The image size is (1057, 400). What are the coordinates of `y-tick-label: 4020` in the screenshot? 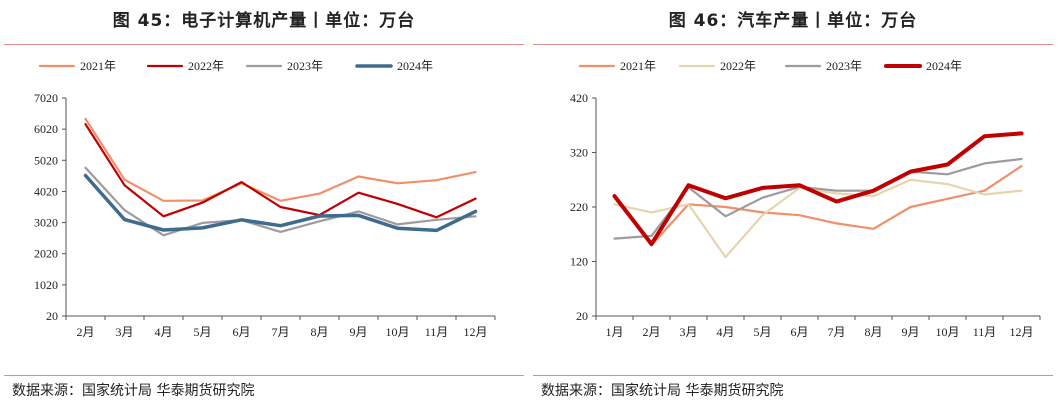 It's located at (46, 191).